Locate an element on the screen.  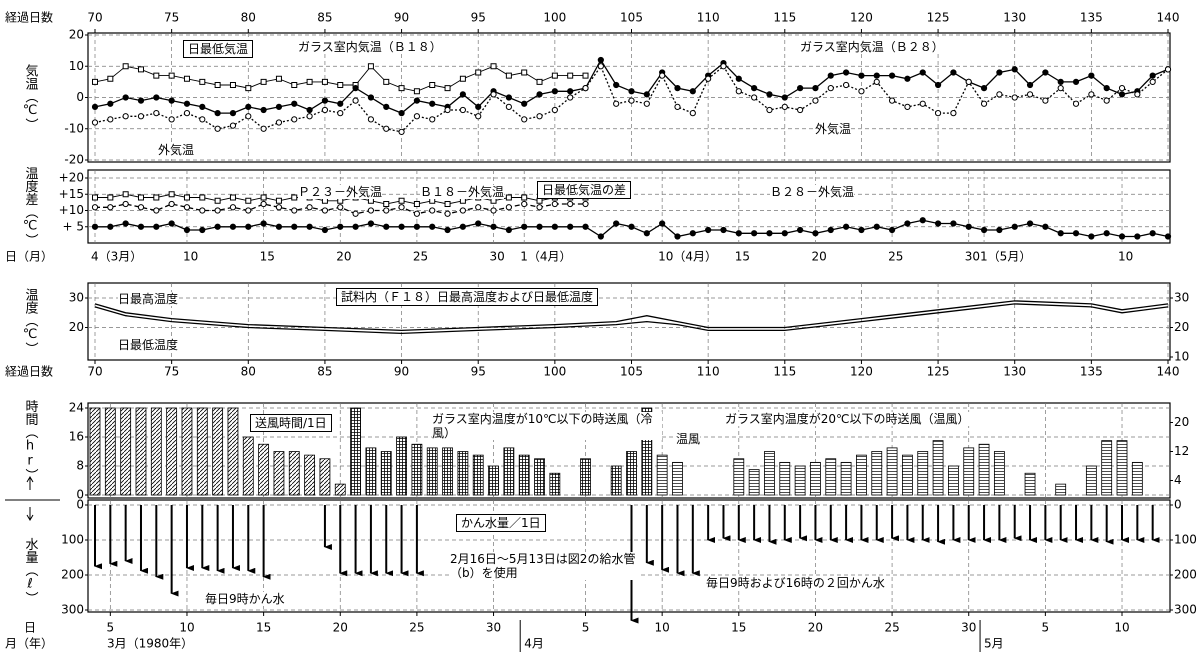
x-tick-label: 10 is located at coordinates (662, 628).